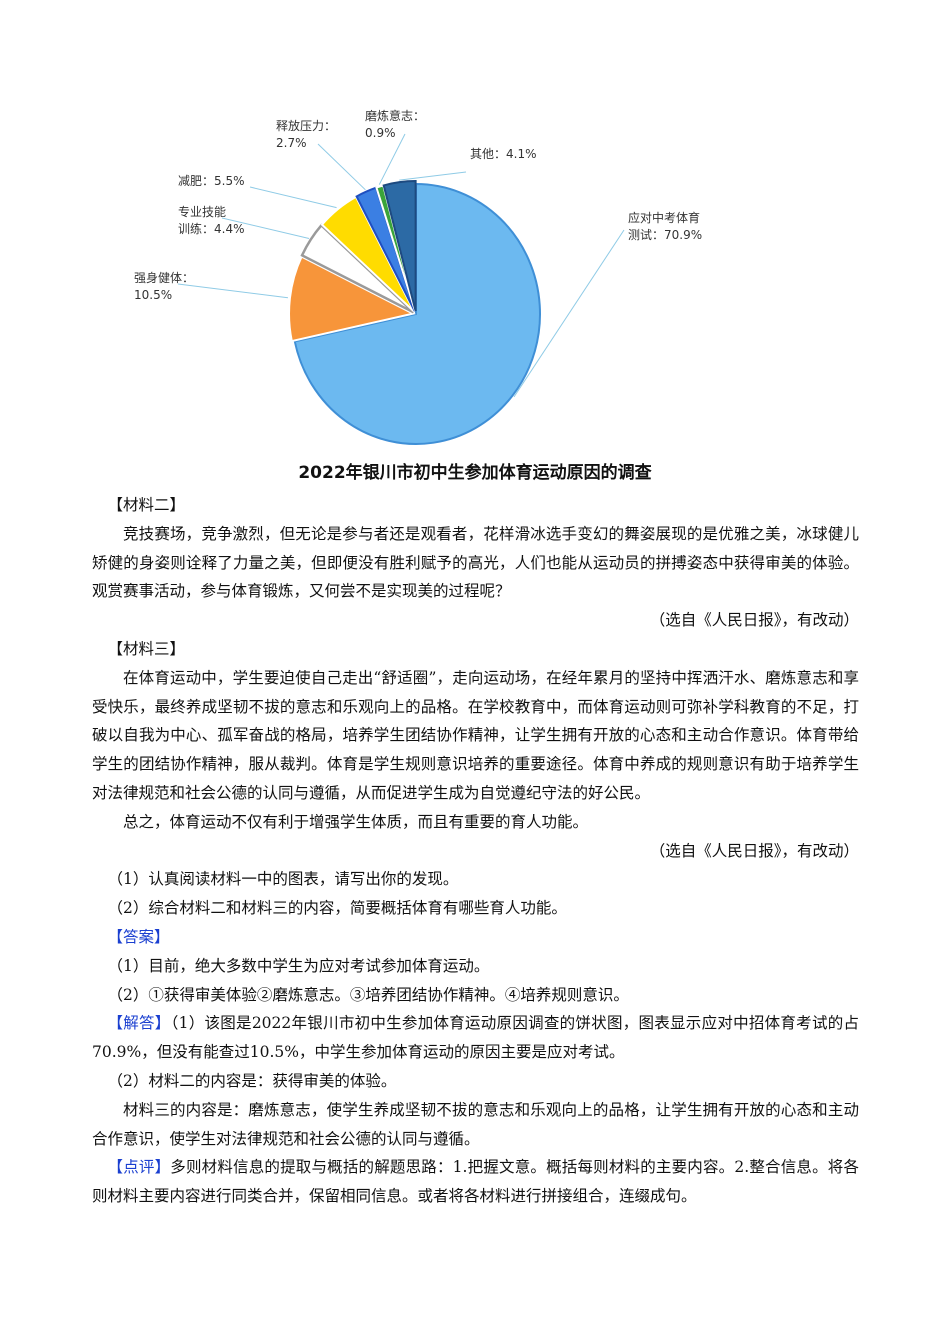  What do you see at coordinates (283, 879) in the screenshot?
I see `question-1: （1）认真阅读材料一中的图表，请写出你的发现。` at bounding box center [283, 879].